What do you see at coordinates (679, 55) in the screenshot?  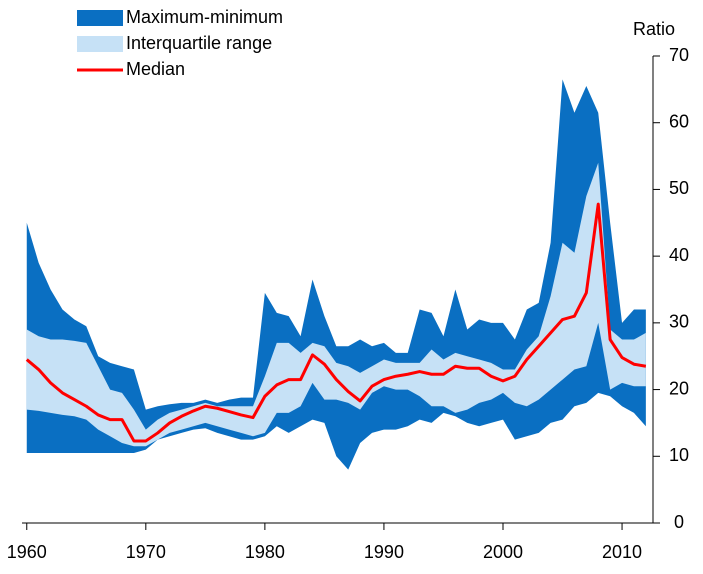 I see `y-tick-label: 70` at bounding box center [679, 55].